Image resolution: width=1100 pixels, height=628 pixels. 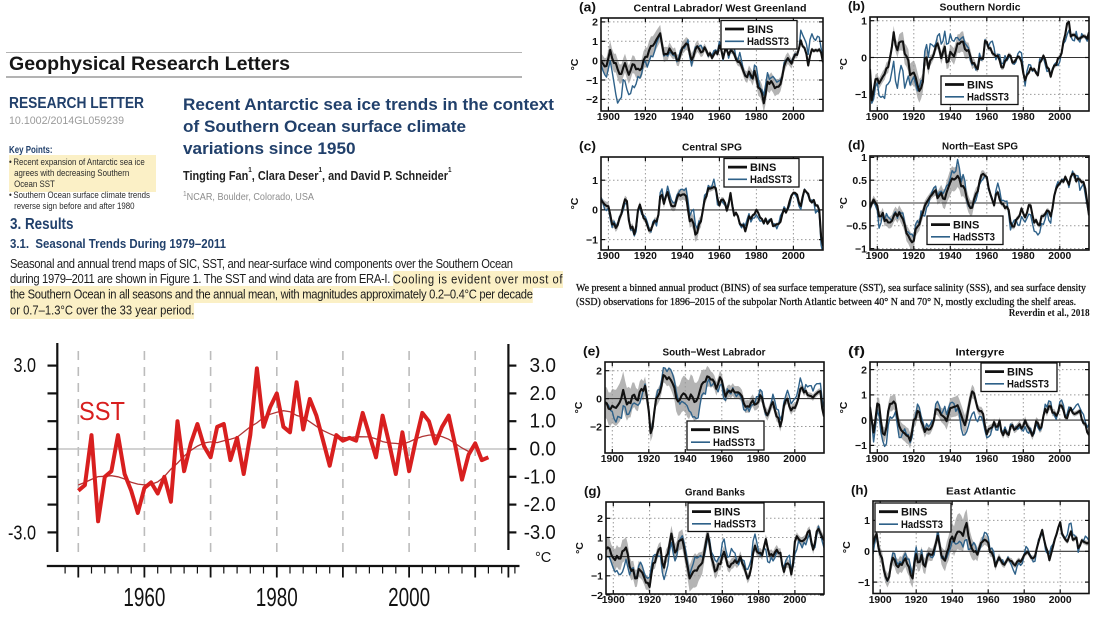 I want to click on svg-text: (e), so click(x=591, y=351).